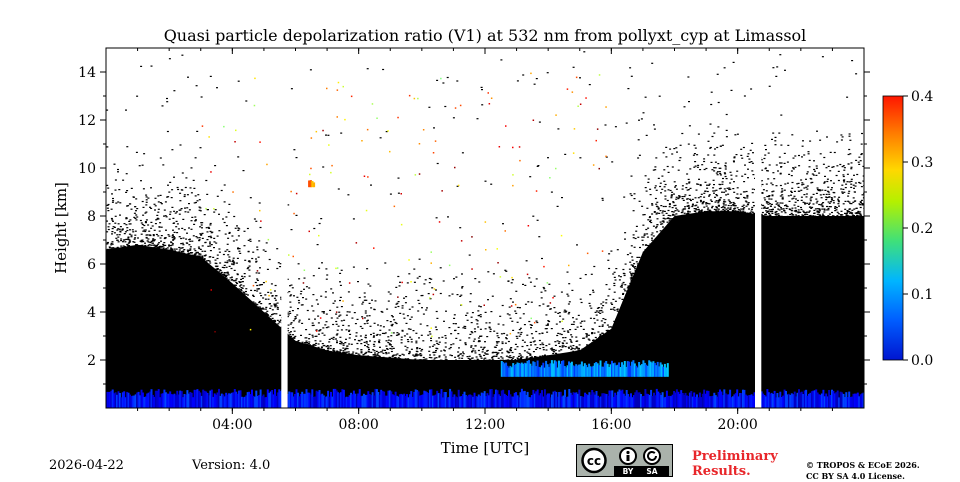 The height and width of the screenshot is (482, 960). I want to click on y-tick-label: 4, so click(91, 313).